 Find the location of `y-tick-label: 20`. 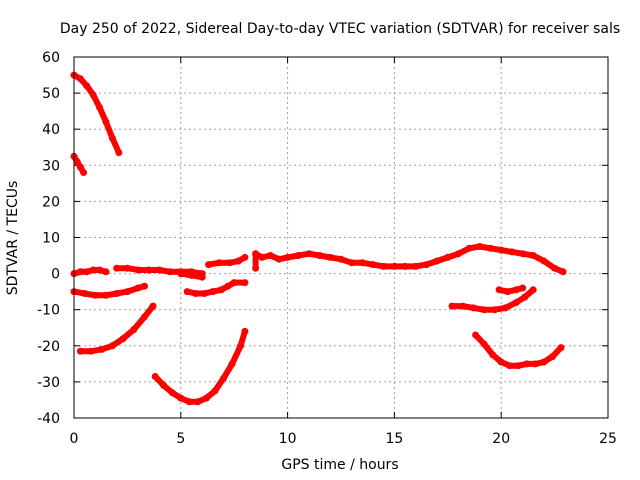

y-tick-label: 20 is located at coordinates (51, 202).